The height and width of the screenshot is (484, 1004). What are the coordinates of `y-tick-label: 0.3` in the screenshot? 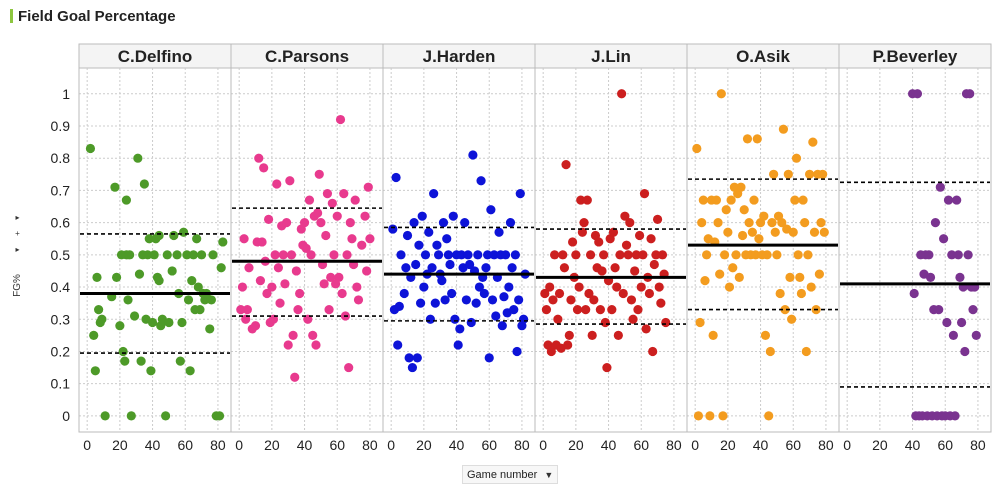 It's located at (61, 319).